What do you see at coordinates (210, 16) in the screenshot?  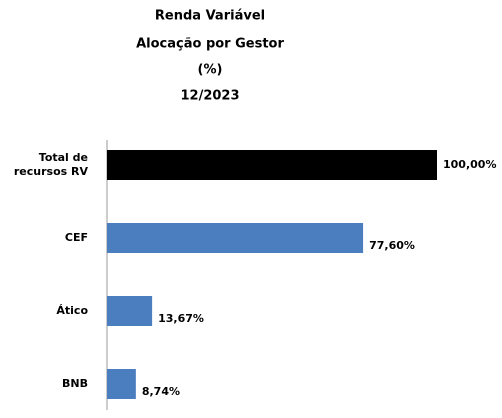 I see `chart-title: Renda Variável` at bounding box center [210, 16].